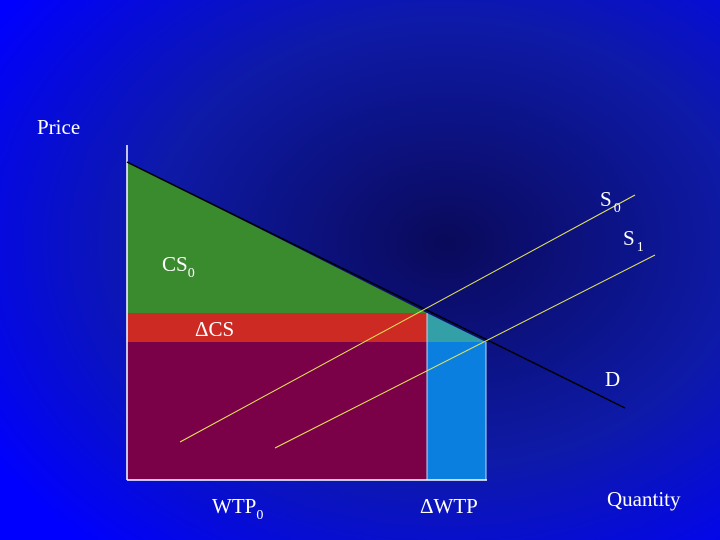 Image resolution: width=720 pixels, height=540 pixels. Describe the element at coordinates (214, 329) in the screenshot. I see `area-label: ΔCS` at that location.